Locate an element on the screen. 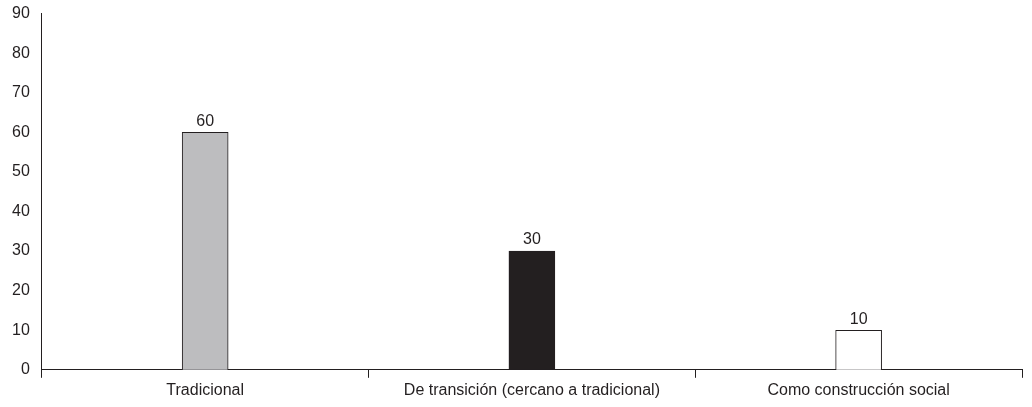 The image size is (1032, 407). y-tick-label: 70 is located at coordinates (21, 92).